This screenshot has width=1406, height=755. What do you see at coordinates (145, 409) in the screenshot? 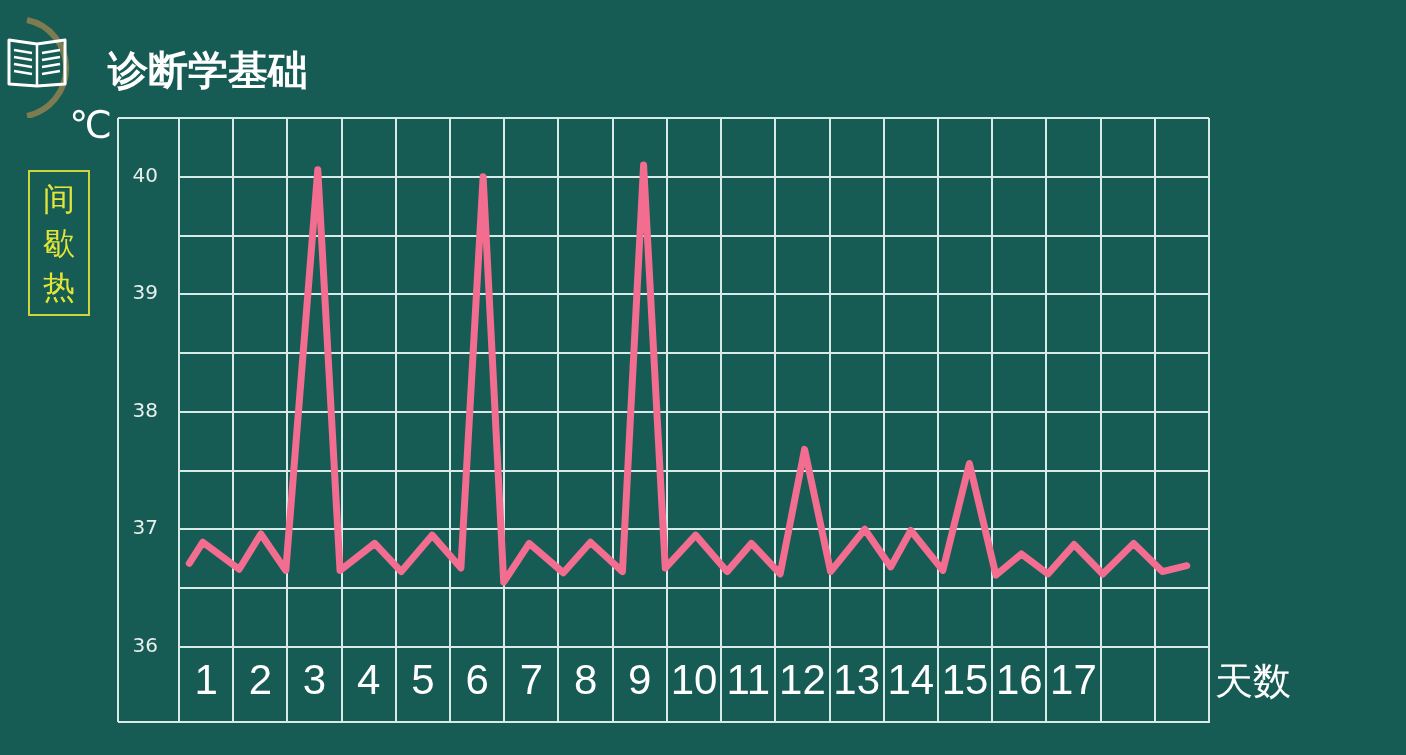
I see `y-tick-label: 38` at bounding box center [145, 409].